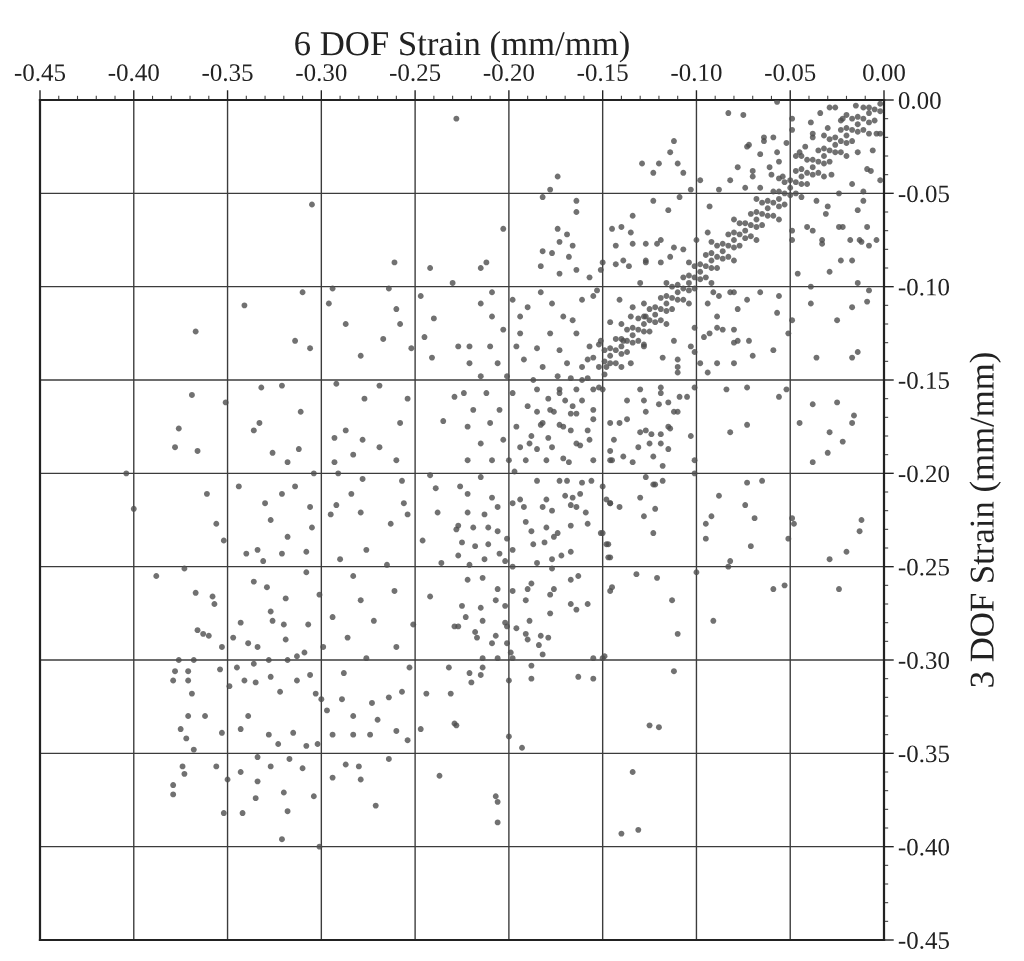 The image size is (1024, 961). Describe the element at coordinates (923, 381) in the screenshot. I see `y-tick-label: -0.15` at that location.